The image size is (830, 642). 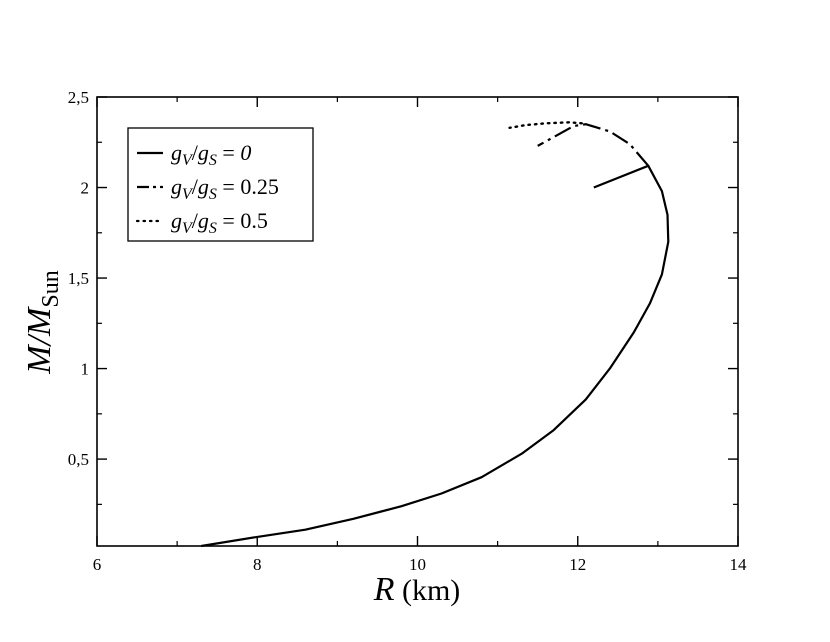 What do you see at coordinates (417, 564) in the screenshot?
I see `x-tick-label: 10` at bounding box center [417, 564].